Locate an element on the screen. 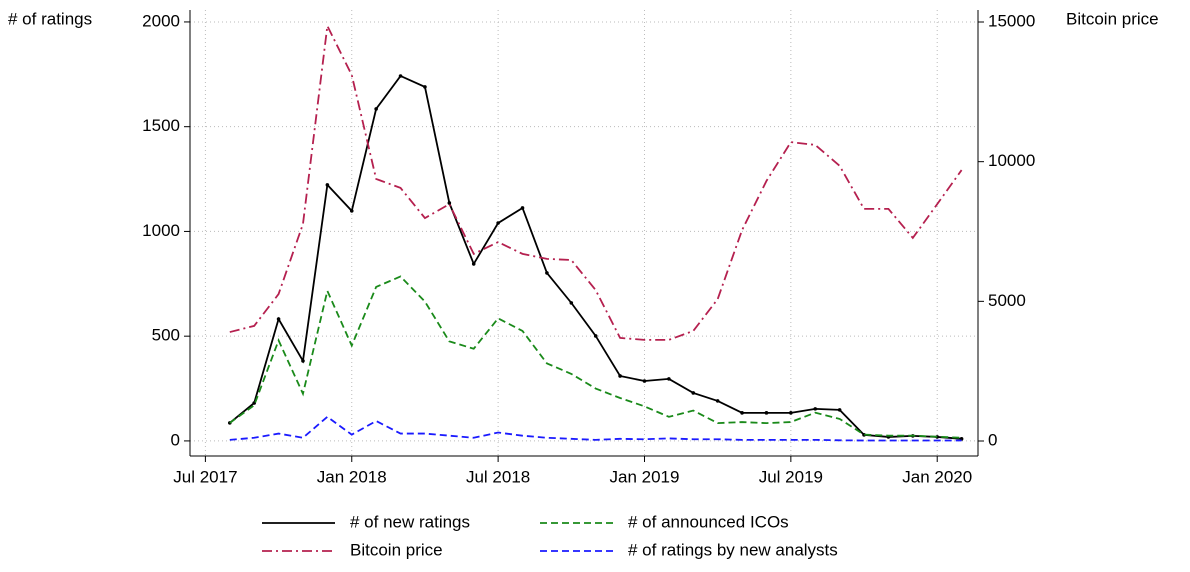 The image size is (1190, 572). legend-label: # of new ratings is located at coordinates (410, 521).